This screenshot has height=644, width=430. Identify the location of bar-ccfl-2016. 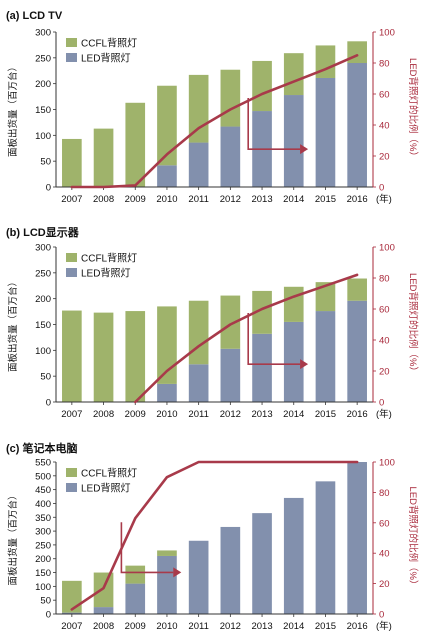
(357, 289).